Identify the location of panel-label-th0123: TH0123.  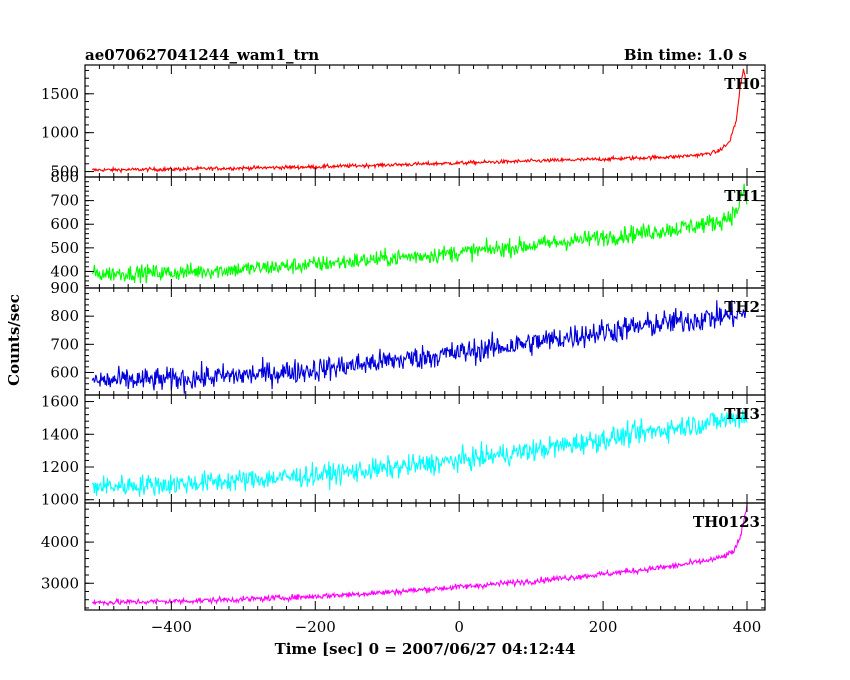
(726, 522).